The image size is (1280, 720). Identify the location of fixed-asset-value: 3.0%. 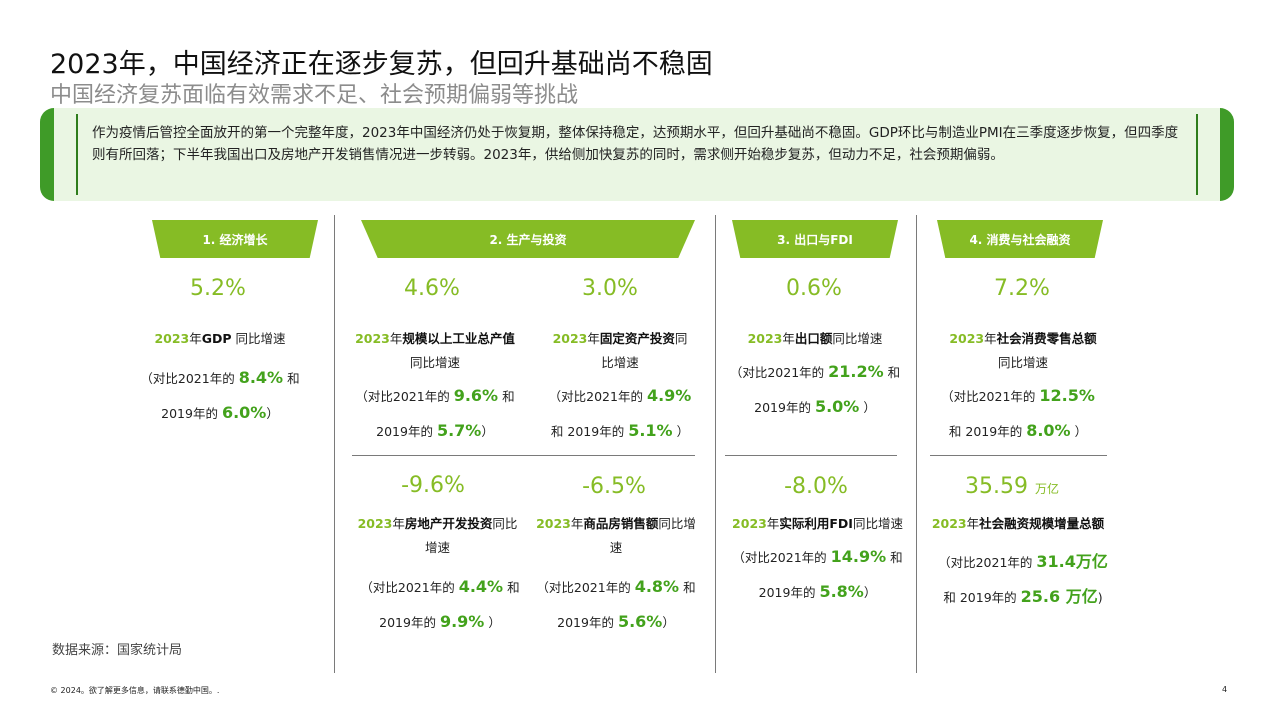
(610, 288).